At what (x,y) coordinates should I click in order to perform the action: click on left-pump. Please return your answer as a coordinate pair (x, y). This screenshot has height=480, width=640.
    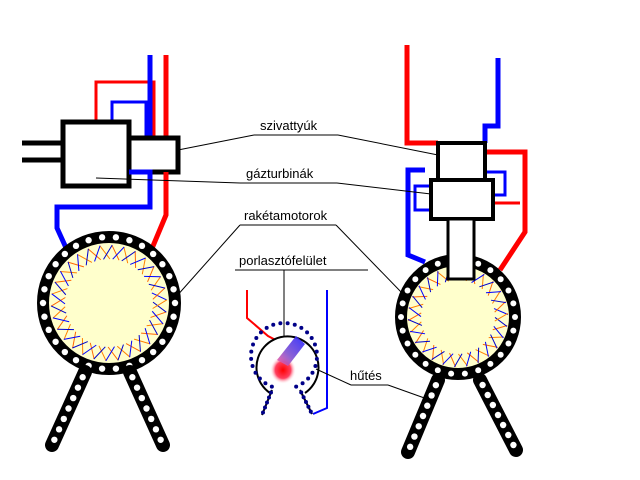
    Looking at the image, I should click on (153, 155).